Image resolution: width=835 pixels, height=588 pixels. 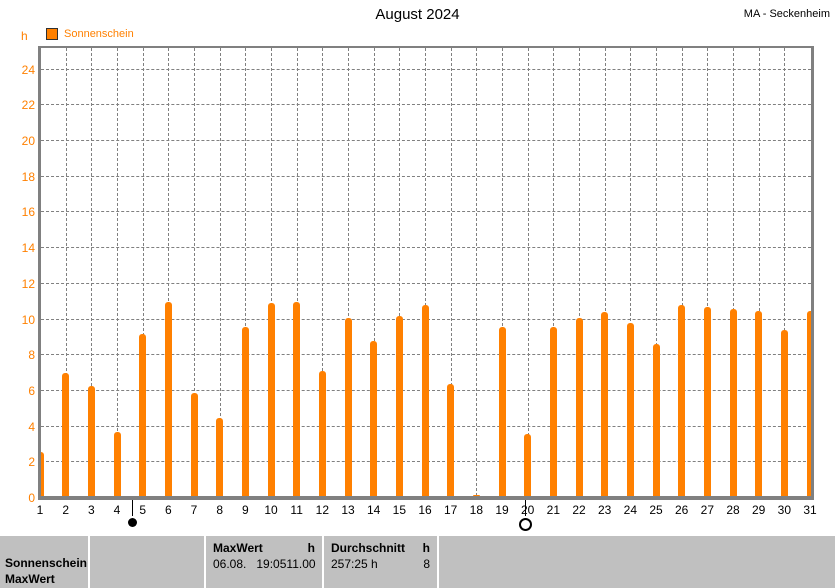 I want to click on series-name-label: Sonnenschein, so click(x=46, y=563).